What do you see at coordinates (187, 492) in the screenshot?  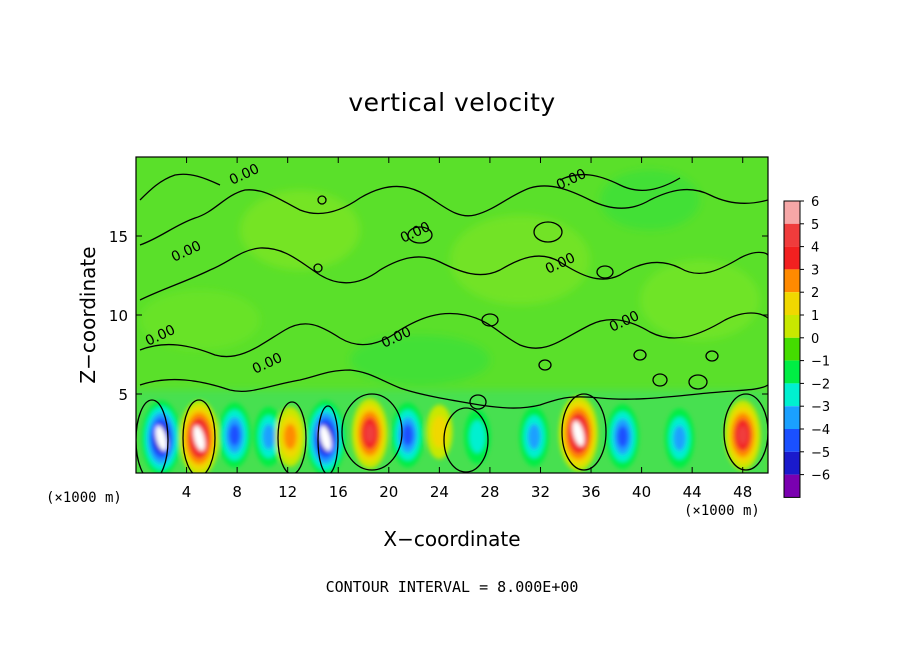 I see `x-tick-label: 4` at bounding box center [187, 492].